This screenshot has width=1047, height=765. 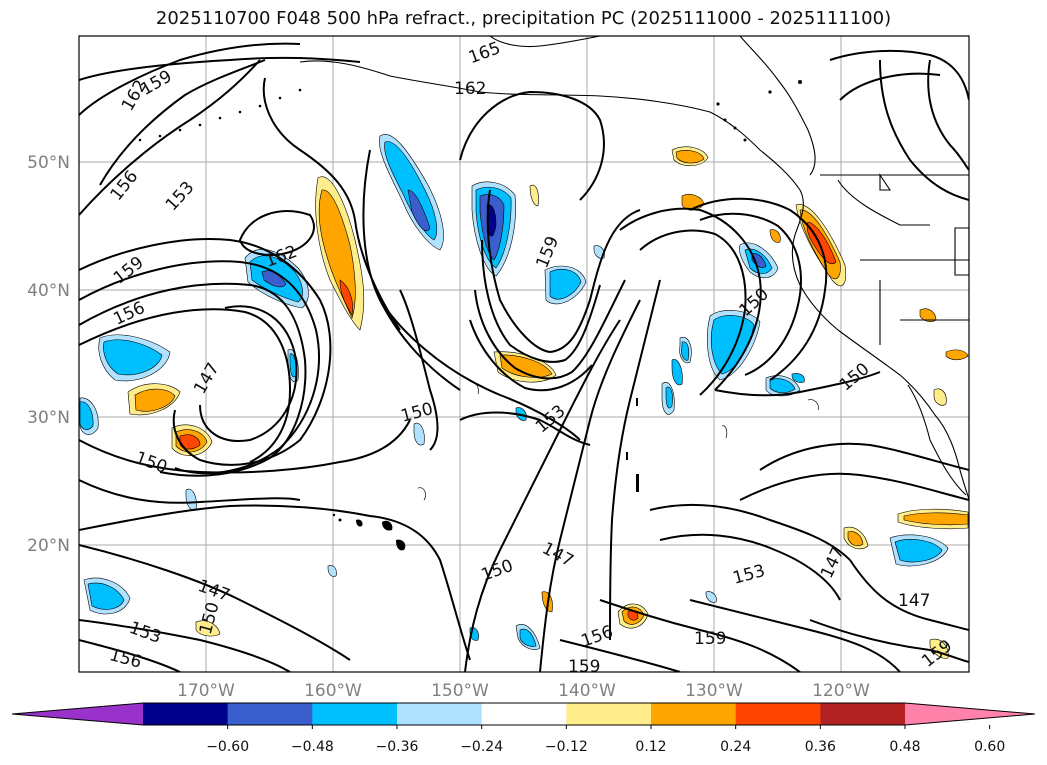 What do you see at coordinates (206, 691) in the screenshot?
I see `lon-label: 170°W` at bounding box center [206, 691].